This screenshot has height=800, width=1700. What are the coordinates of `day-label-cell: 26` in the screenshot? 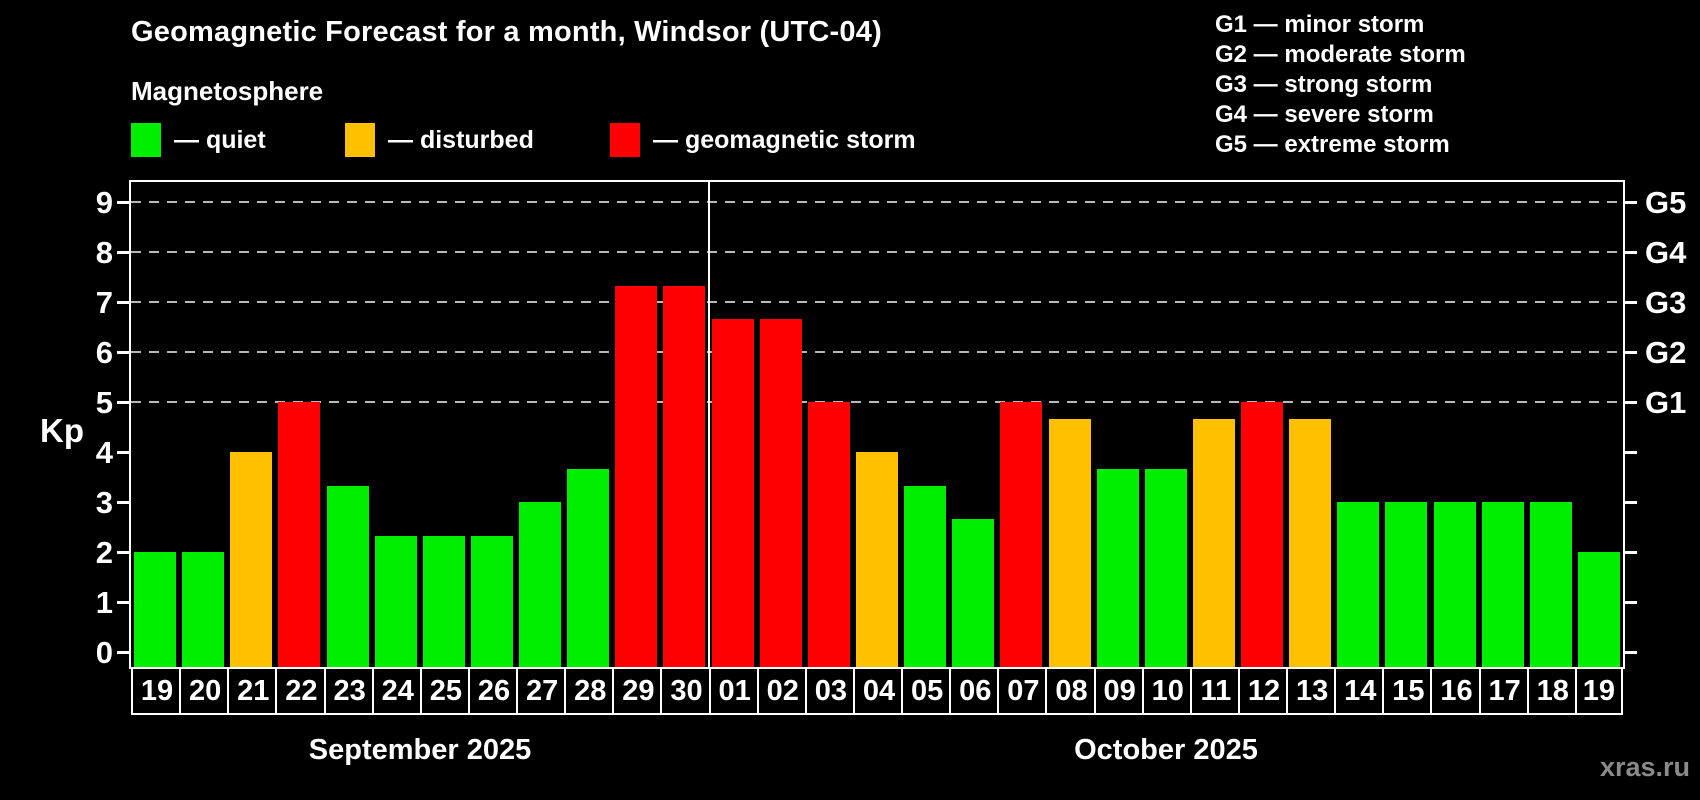 It's located at (493, 692).